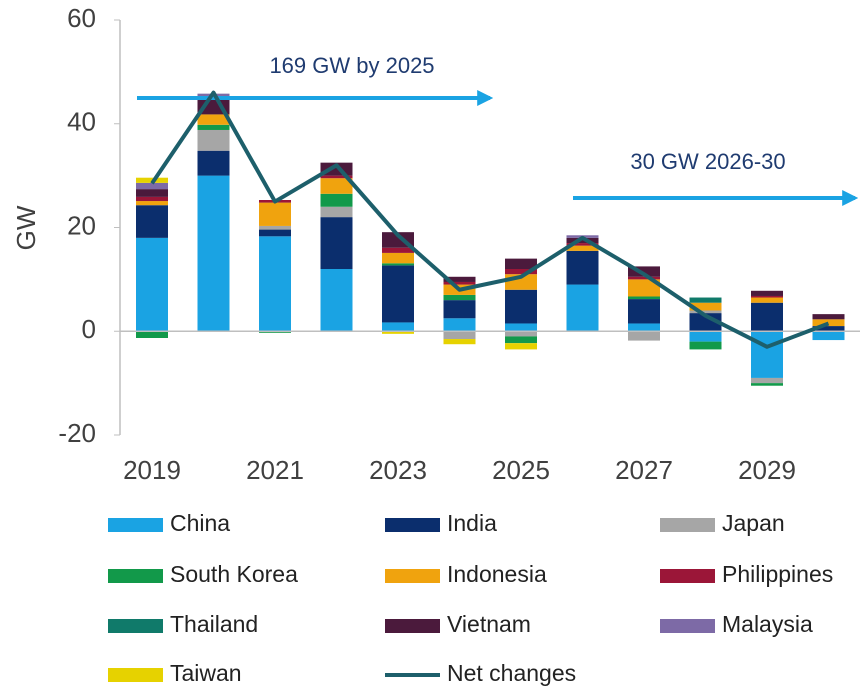 The image size is (860, 690). What do you see at coordinates (206, 673) in the screenshot?
I see `legend-label: Taiwan` at bounding box center [206, 673].